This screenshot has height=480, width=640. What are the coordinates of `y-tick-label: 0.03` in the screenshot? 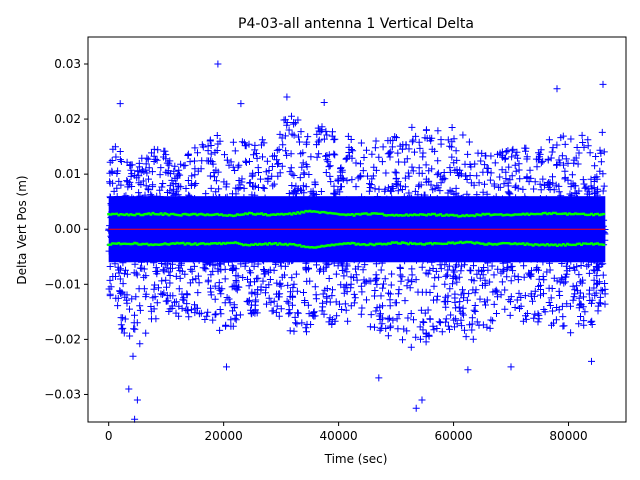 It's located at (67, 64).